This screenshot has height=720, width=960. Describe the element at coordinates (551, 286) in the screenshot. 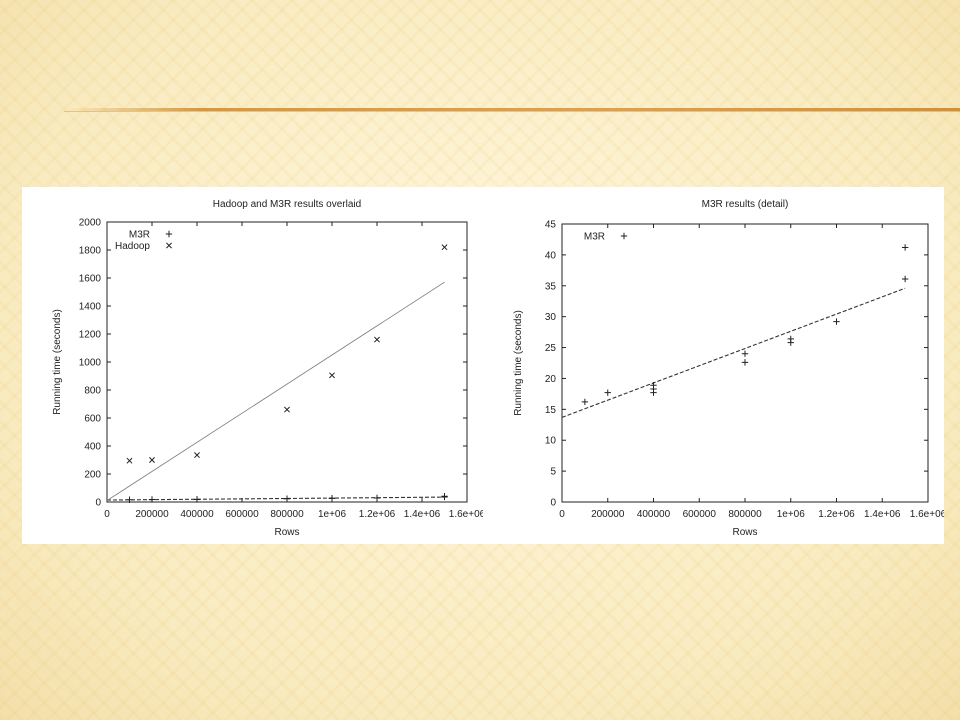

I see `y-tick-label: 35` at that location.